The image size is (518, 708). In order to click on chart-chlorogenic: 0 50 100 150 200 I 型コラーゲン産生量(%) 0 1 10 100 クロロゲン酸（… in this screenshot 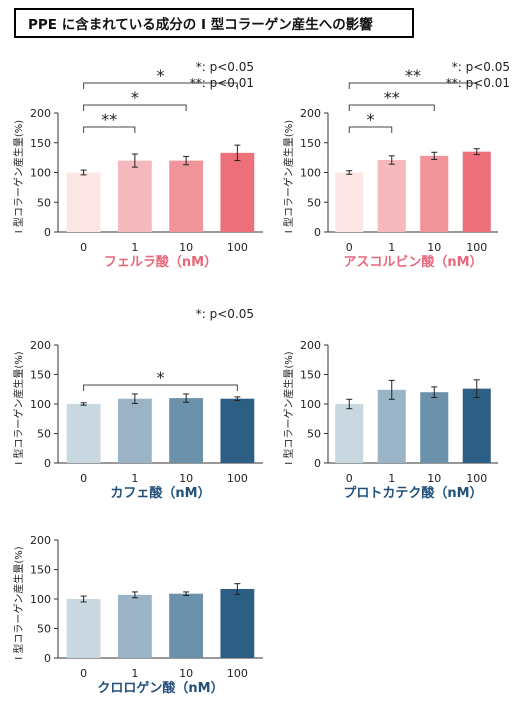, I will do `click(137, 615)`.